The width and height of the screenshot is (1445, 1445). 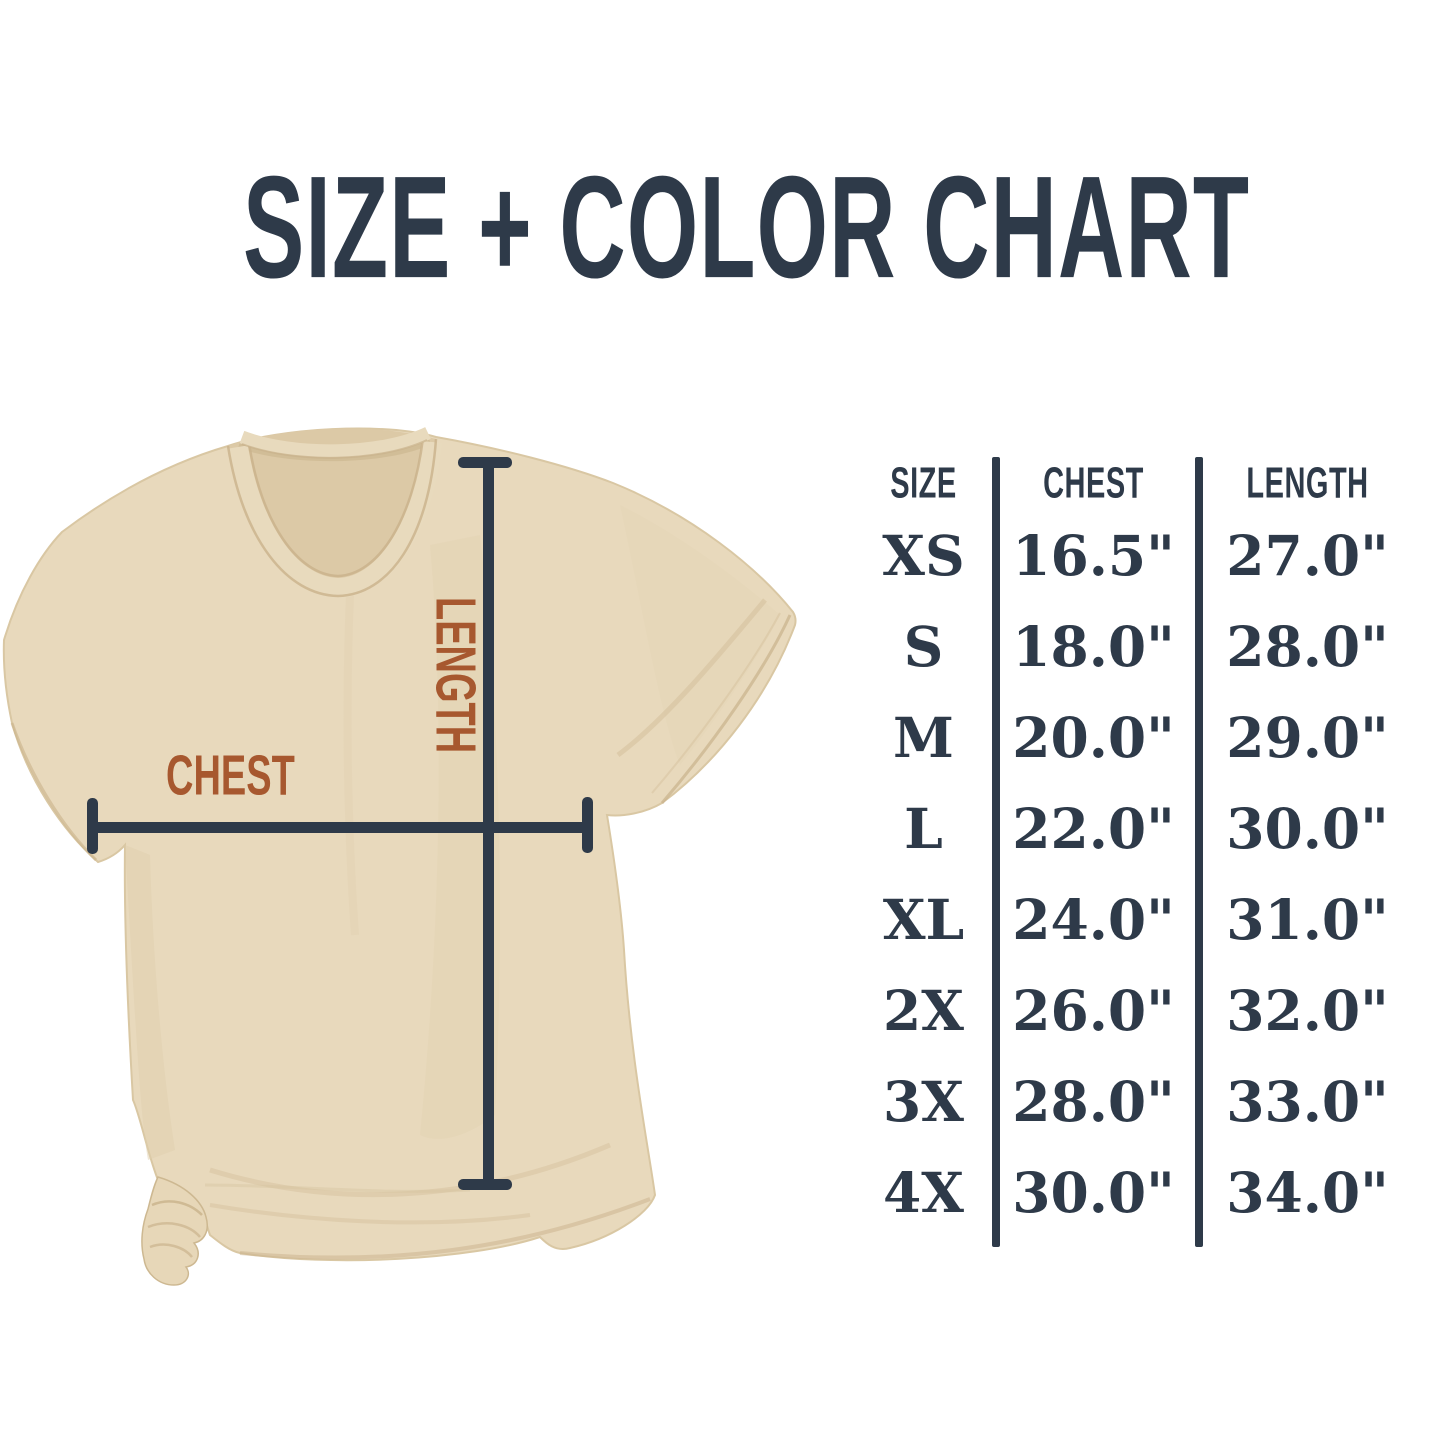 I want to click on header-size: SIZE, so click(x=923, y=484).